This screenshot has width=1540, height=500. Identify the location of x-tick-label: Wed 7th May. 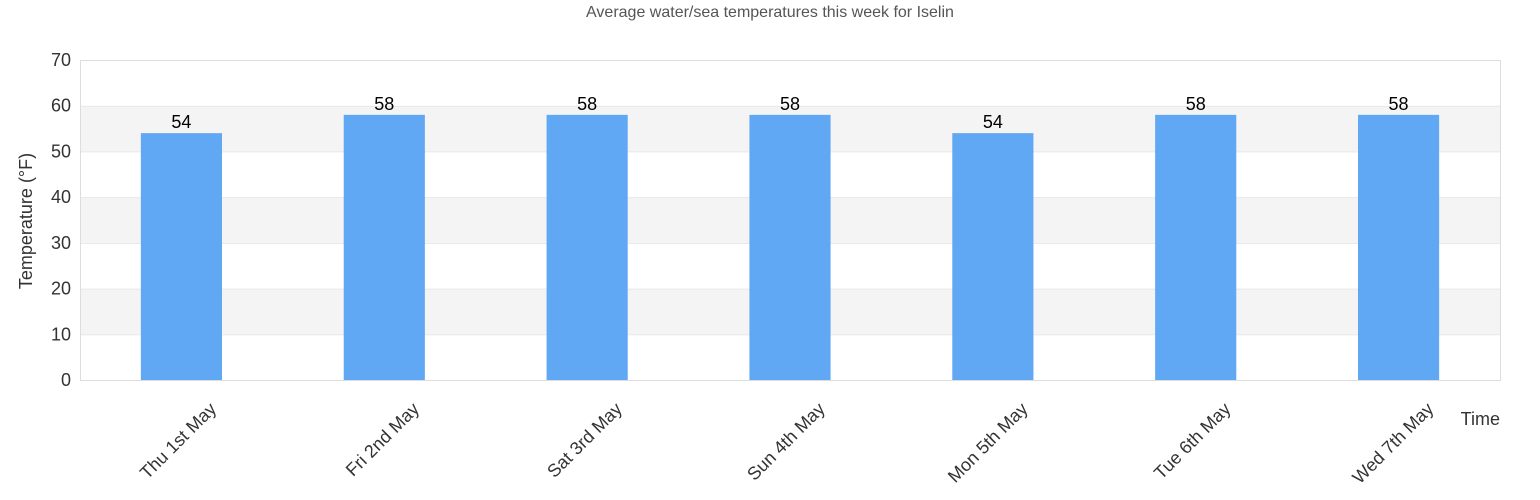
(1393, 443).